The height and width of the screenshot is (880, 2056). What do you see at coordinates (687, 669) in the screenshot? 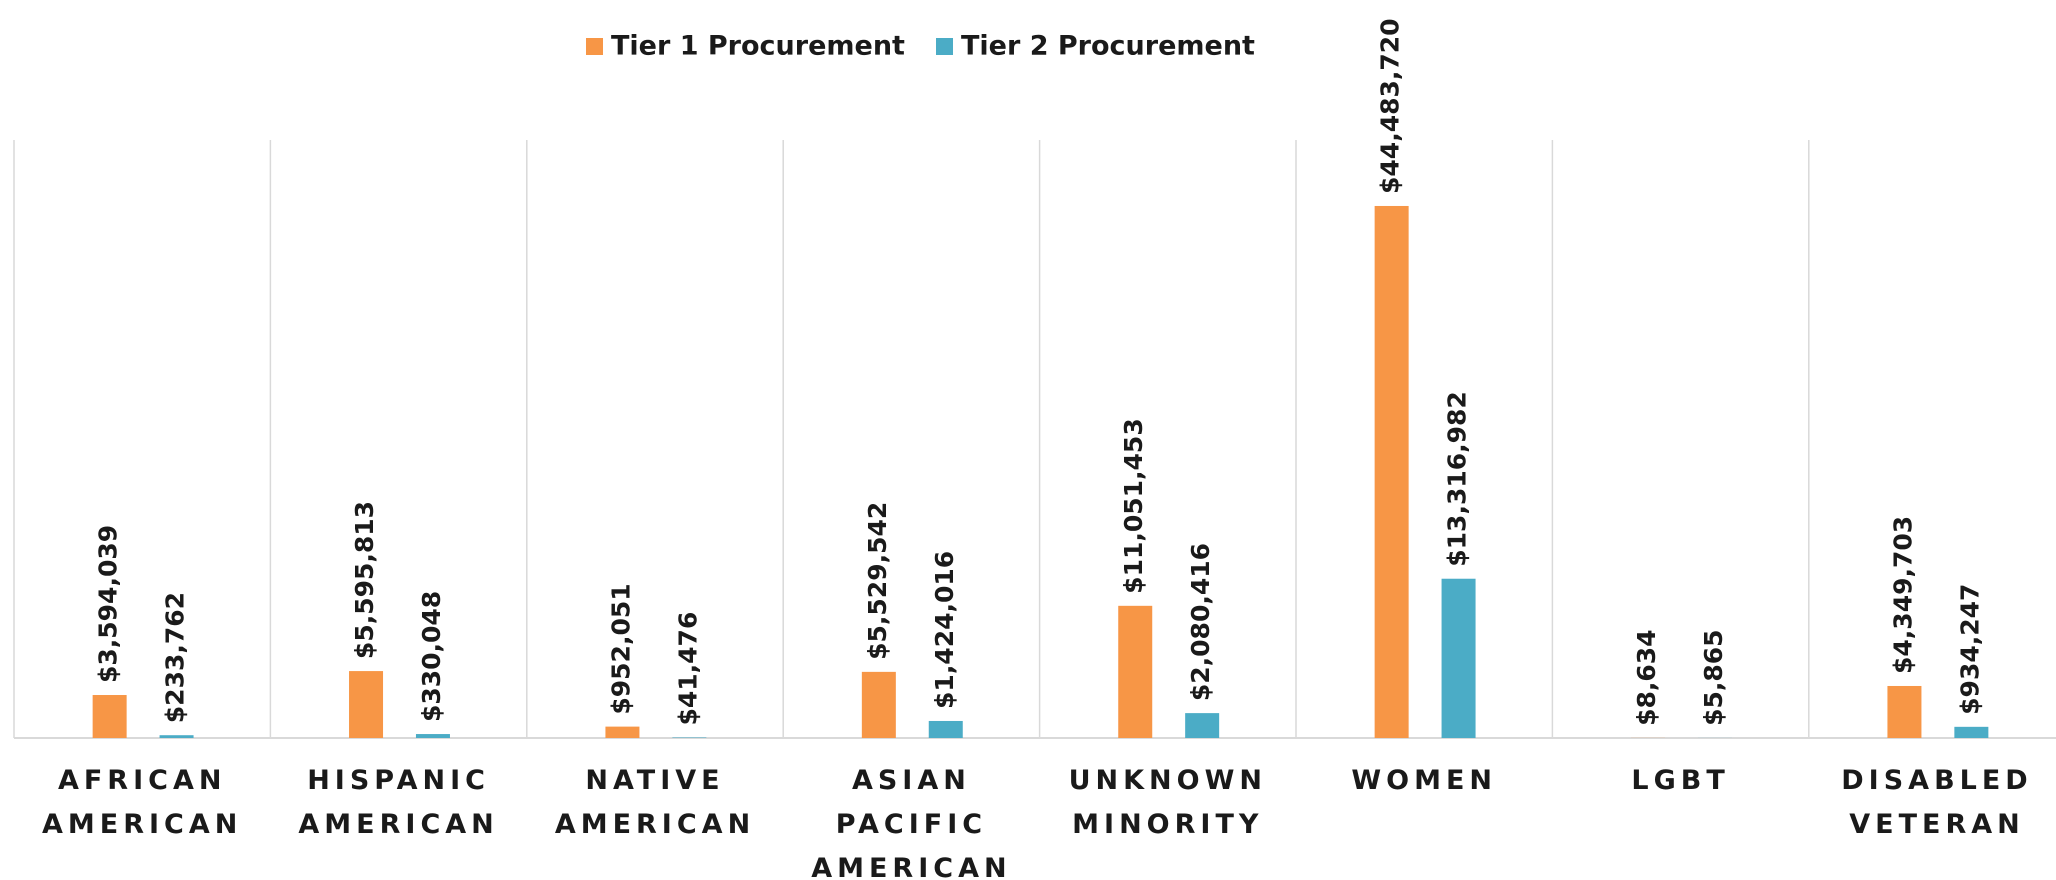
I see `value-label: $41,476` at bounding box center [687, 669].